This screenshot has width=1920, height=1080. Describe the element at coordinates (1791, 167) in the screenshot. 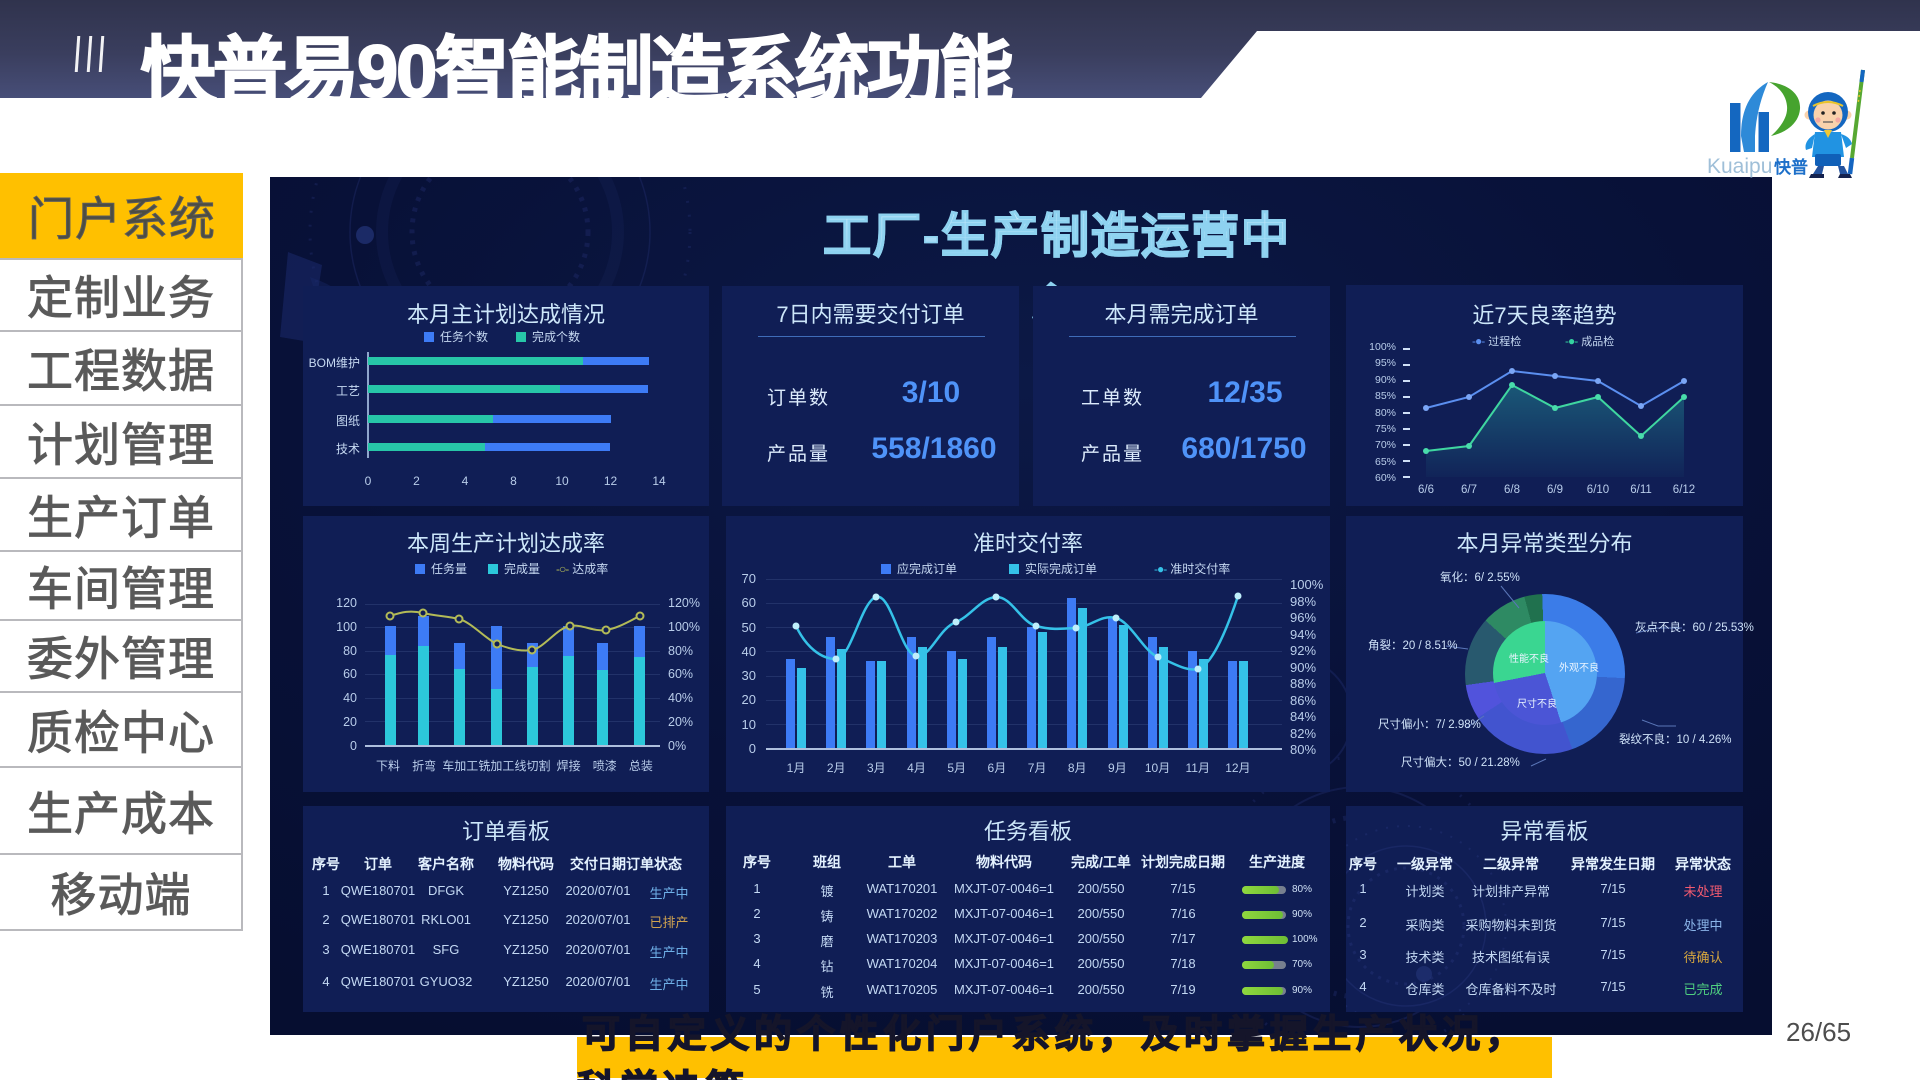

I see `svg-text: 快普` at that location.